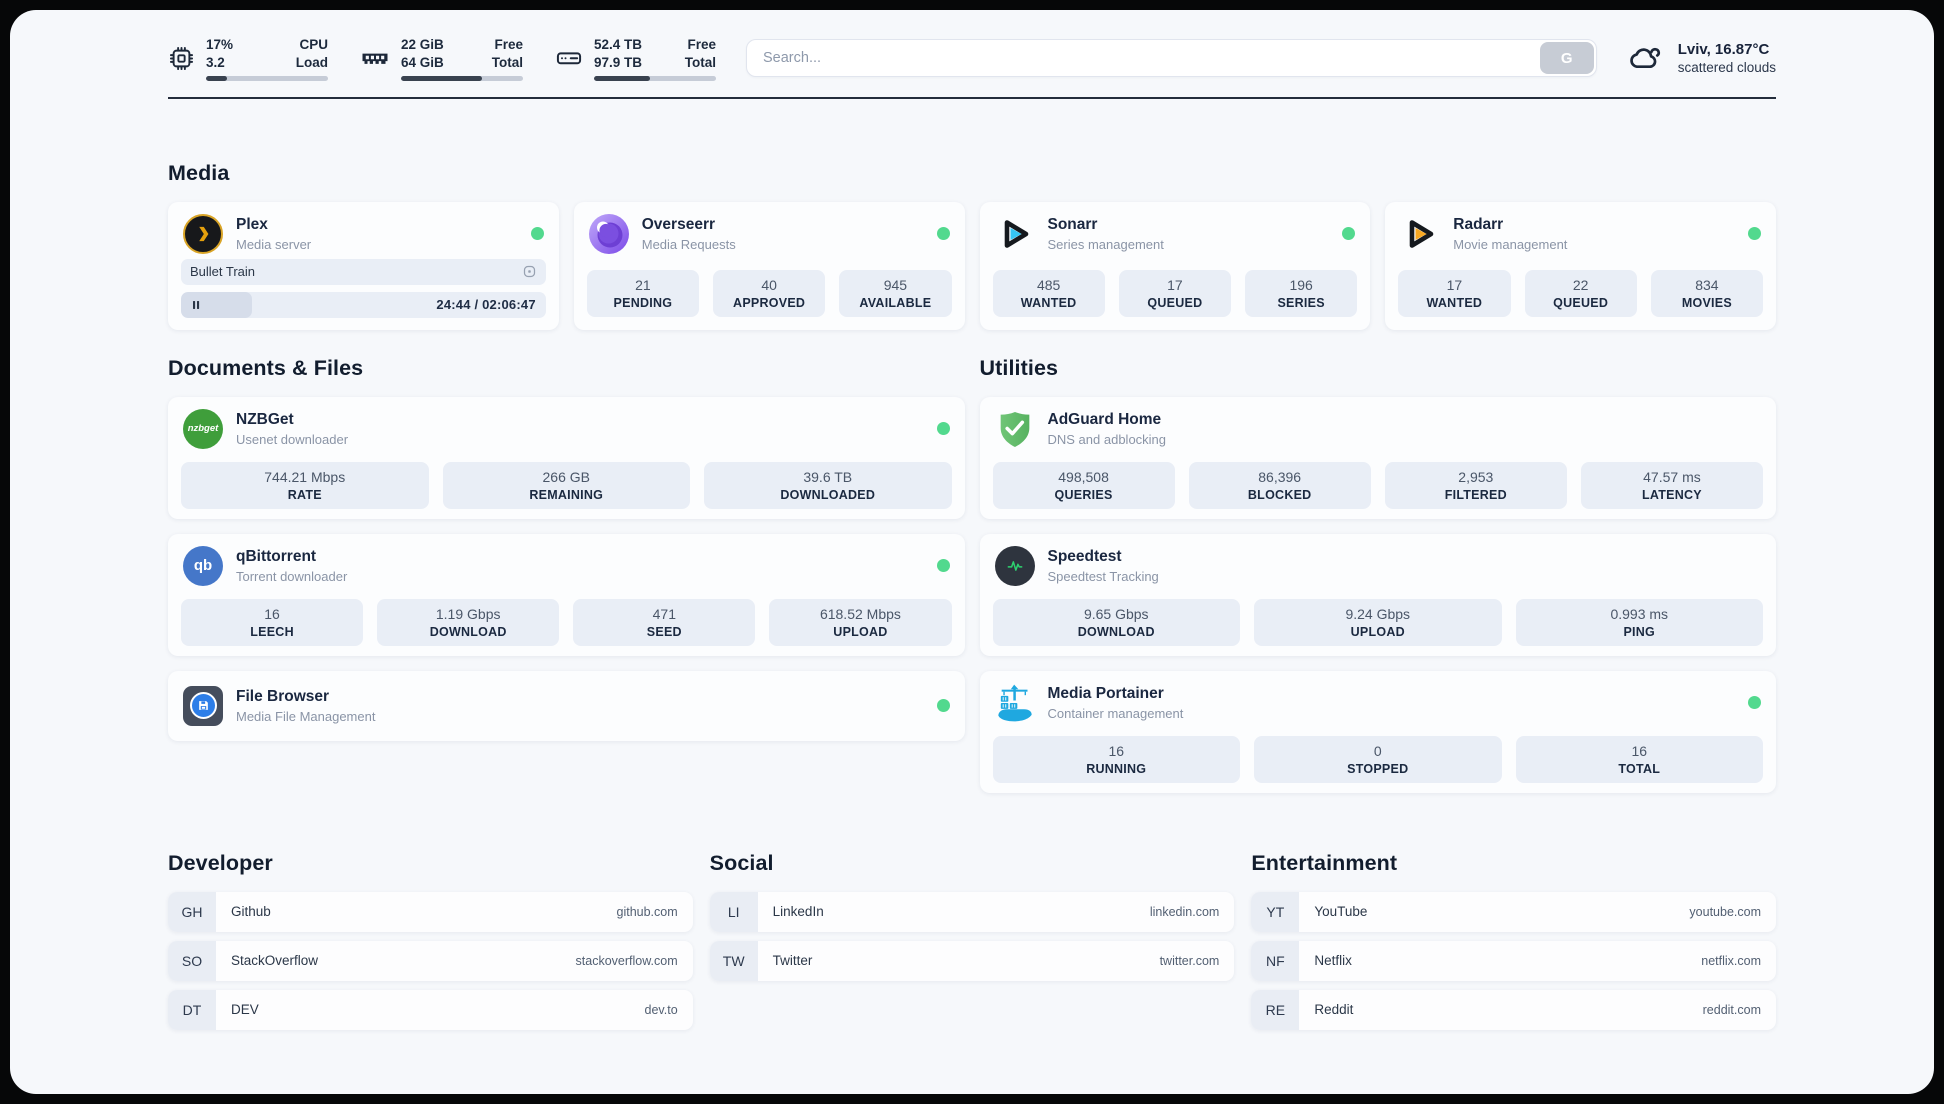 The image size is (1944, 1104). What do you see at coordinates (430, 1009) in the screenshot?
I see `bookmark-dev: DT DEV dev.to` at bounding box center [430, 1009].